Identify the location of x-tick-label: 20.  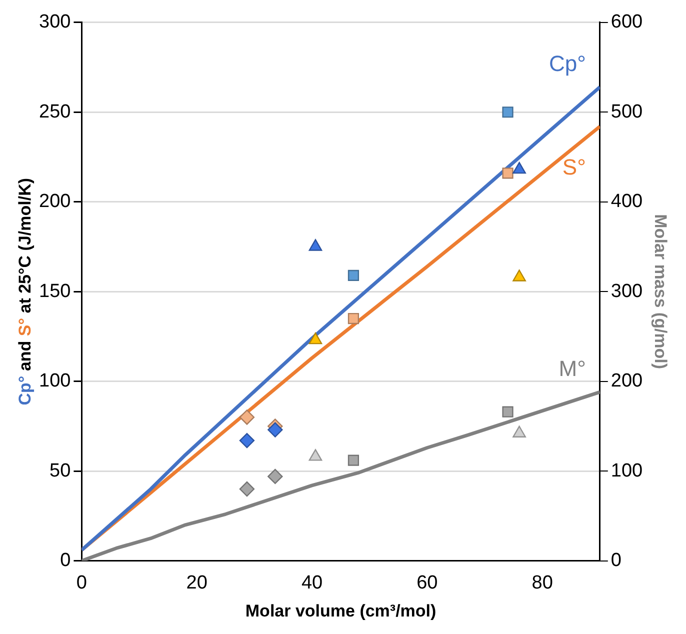
(197, 583).